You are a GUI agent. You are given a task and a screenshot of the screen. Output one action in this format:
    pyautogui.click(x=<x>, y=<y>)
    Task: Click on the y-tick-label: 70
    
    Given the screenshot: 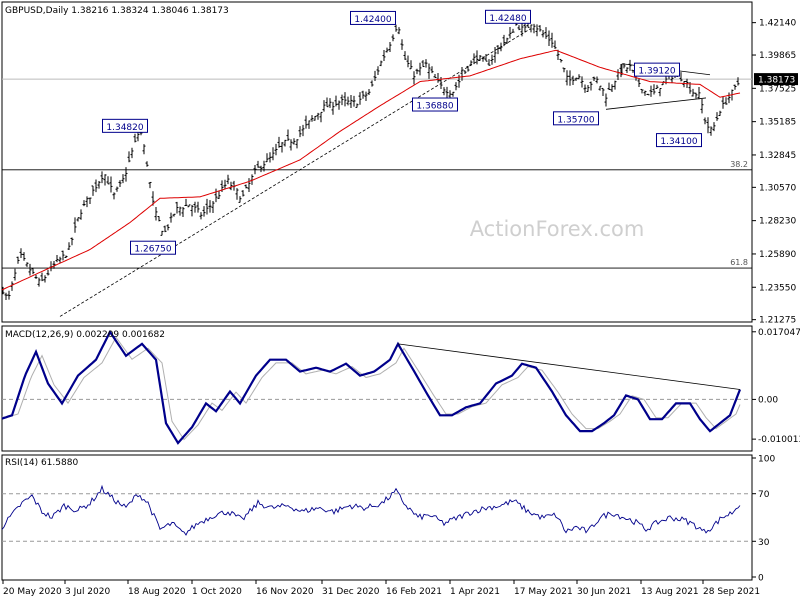 What is the action you would take?
    pyautogui.click(x=764, y=495)
    